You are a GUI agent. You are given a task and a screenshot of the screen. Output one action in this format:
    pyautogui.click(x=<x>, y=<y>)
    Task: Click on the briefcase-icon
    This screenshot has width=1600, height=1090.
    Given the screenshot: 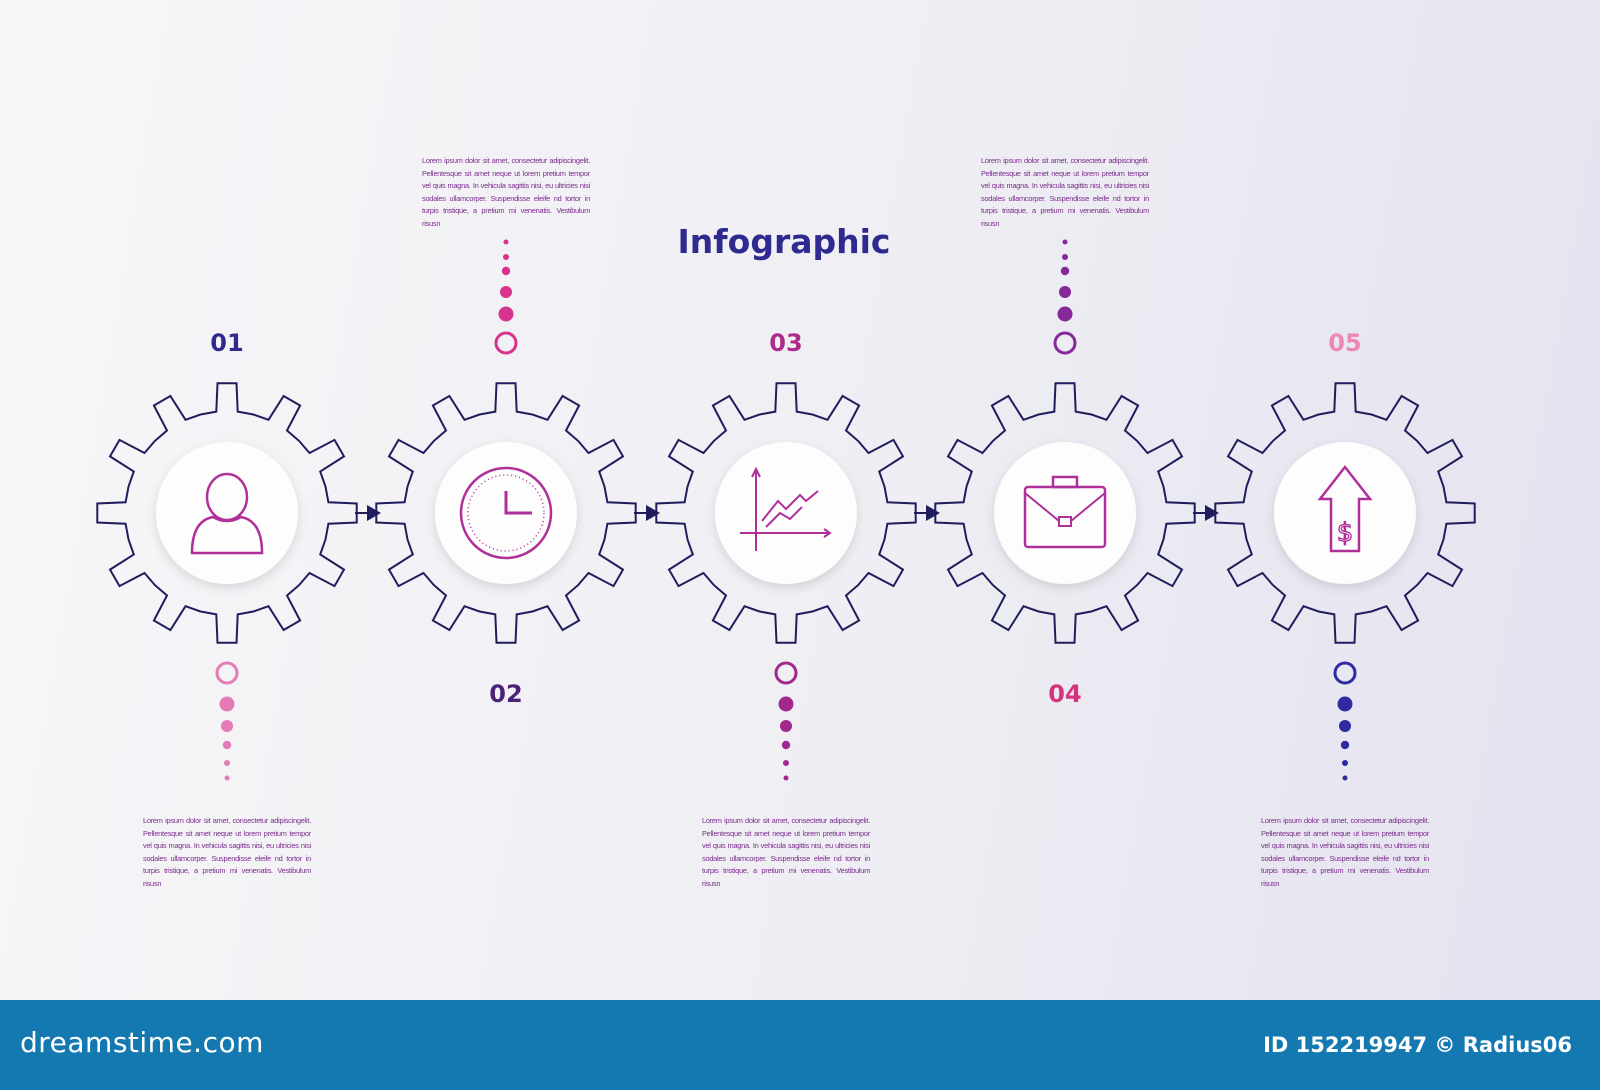 What is the action you would take?
    pyautogui.click(x=1065, y=512)
    